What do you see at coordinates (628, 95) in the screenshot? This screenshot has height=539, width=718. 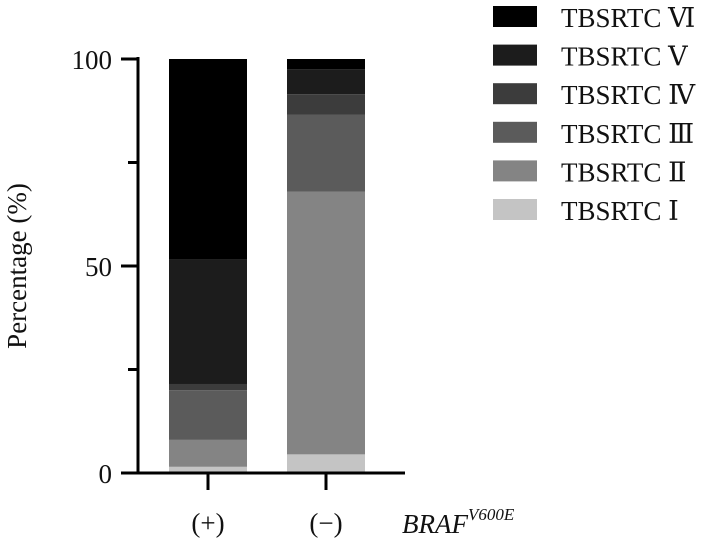 I see `legend-label-3: TBSRTC Ⅳ` at bounding box center [628, 95].